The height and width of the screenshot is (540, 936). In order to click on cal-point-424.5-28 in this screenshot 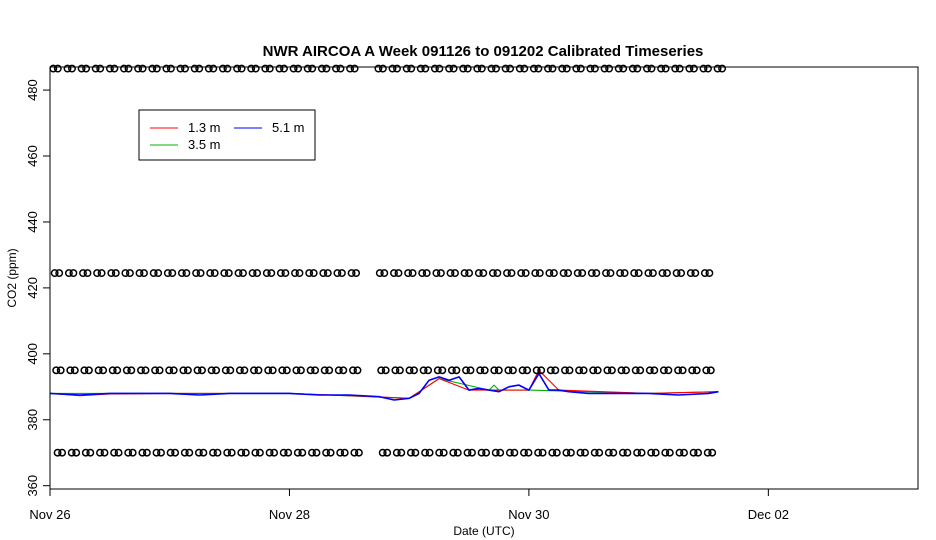, I will do `click(252, 273)`.